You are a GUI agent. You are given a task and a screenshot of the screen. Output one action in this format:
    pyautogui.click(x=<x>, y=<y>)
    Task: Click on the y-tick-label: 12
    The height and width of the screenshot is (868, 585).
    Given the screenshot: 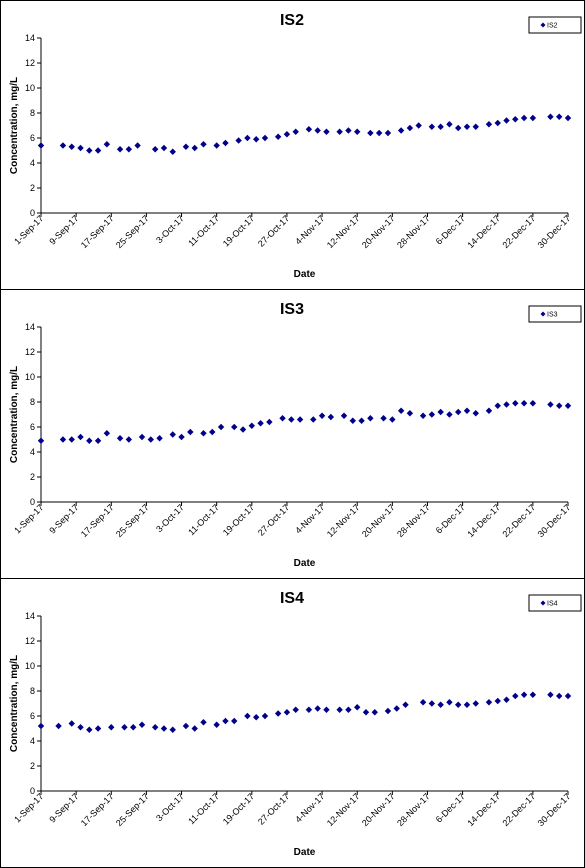 What is the action you would take?
    pyautogui.click(x=30, y=63)
    